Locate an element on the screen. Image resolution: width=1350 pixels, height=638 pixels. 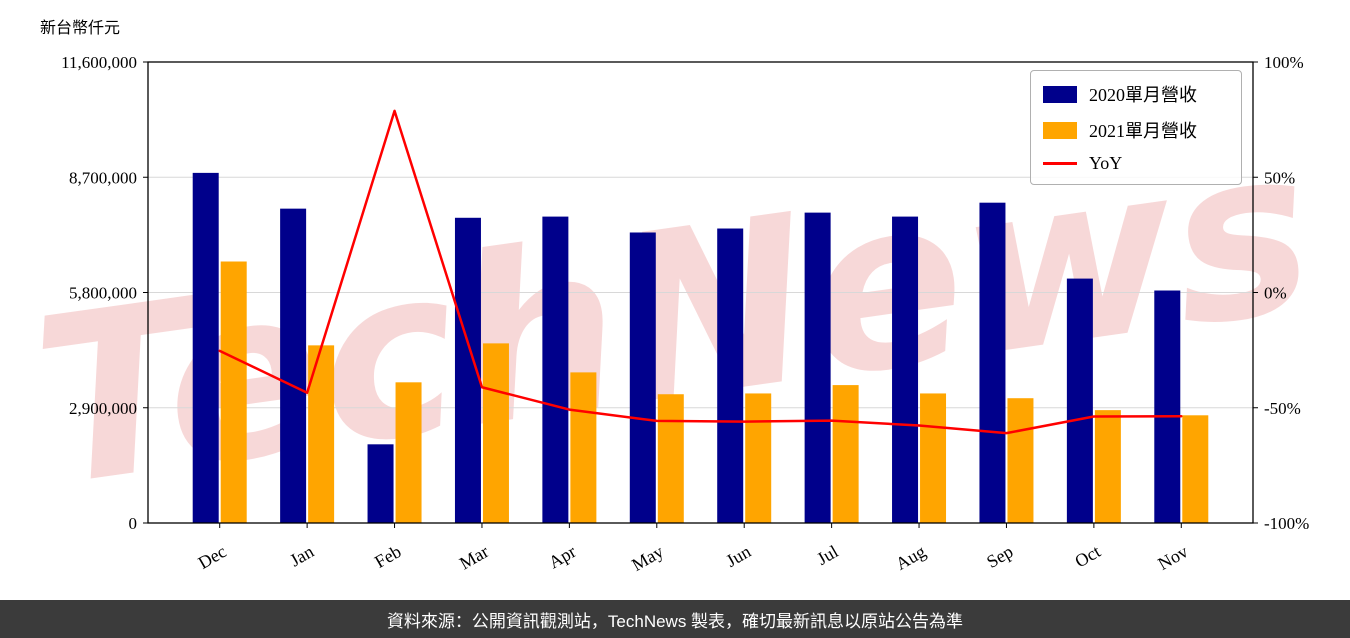
bar-s0-jun is located at coordinates (730, 376).